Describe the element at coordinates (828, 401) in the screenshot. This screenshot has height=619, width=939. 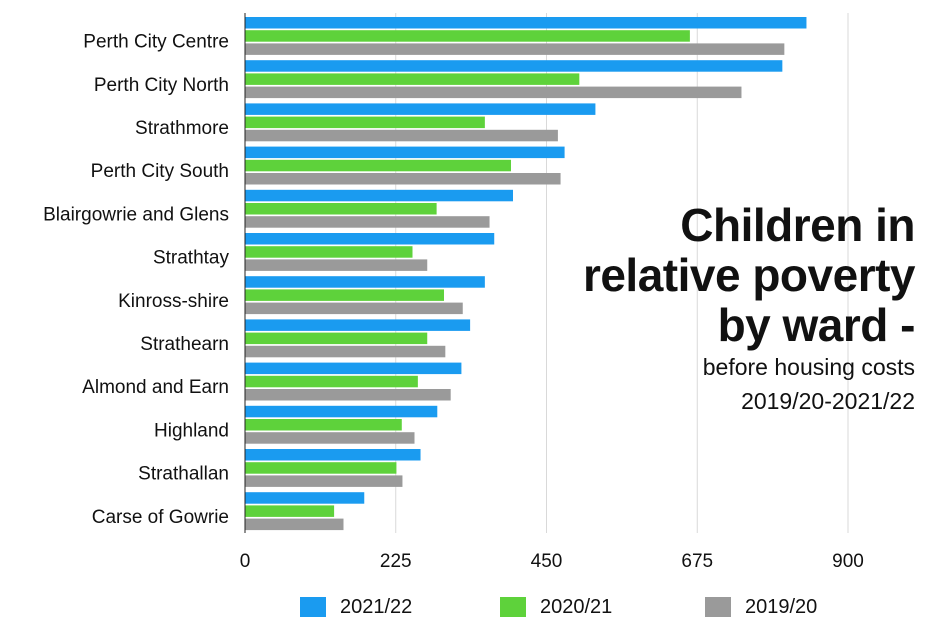
I see `chart-subtitle-line-2: 2019/20-2021/22` at that location.